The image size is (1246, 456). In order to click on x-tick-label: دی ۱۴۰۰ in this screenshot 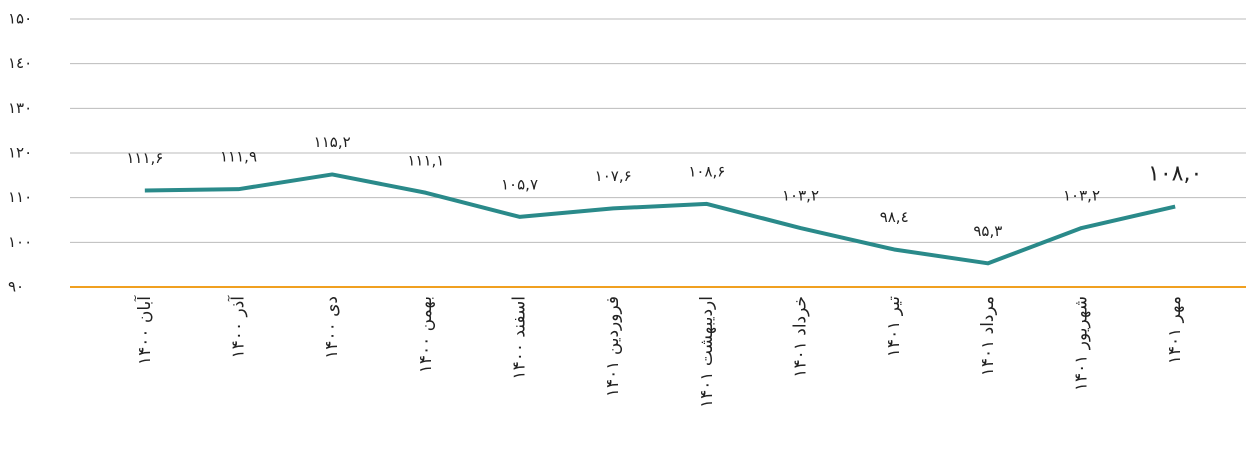, I will do `click(332, 327)`.